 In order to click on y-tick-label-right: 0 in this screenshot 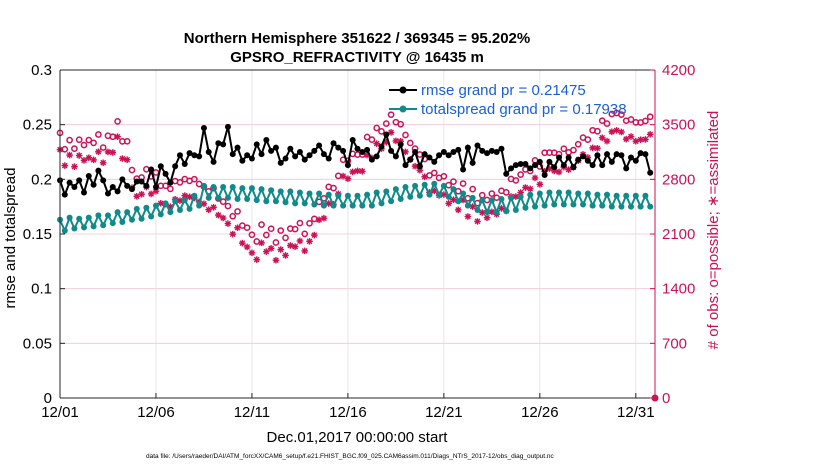, I will do `click(666, 398)`.